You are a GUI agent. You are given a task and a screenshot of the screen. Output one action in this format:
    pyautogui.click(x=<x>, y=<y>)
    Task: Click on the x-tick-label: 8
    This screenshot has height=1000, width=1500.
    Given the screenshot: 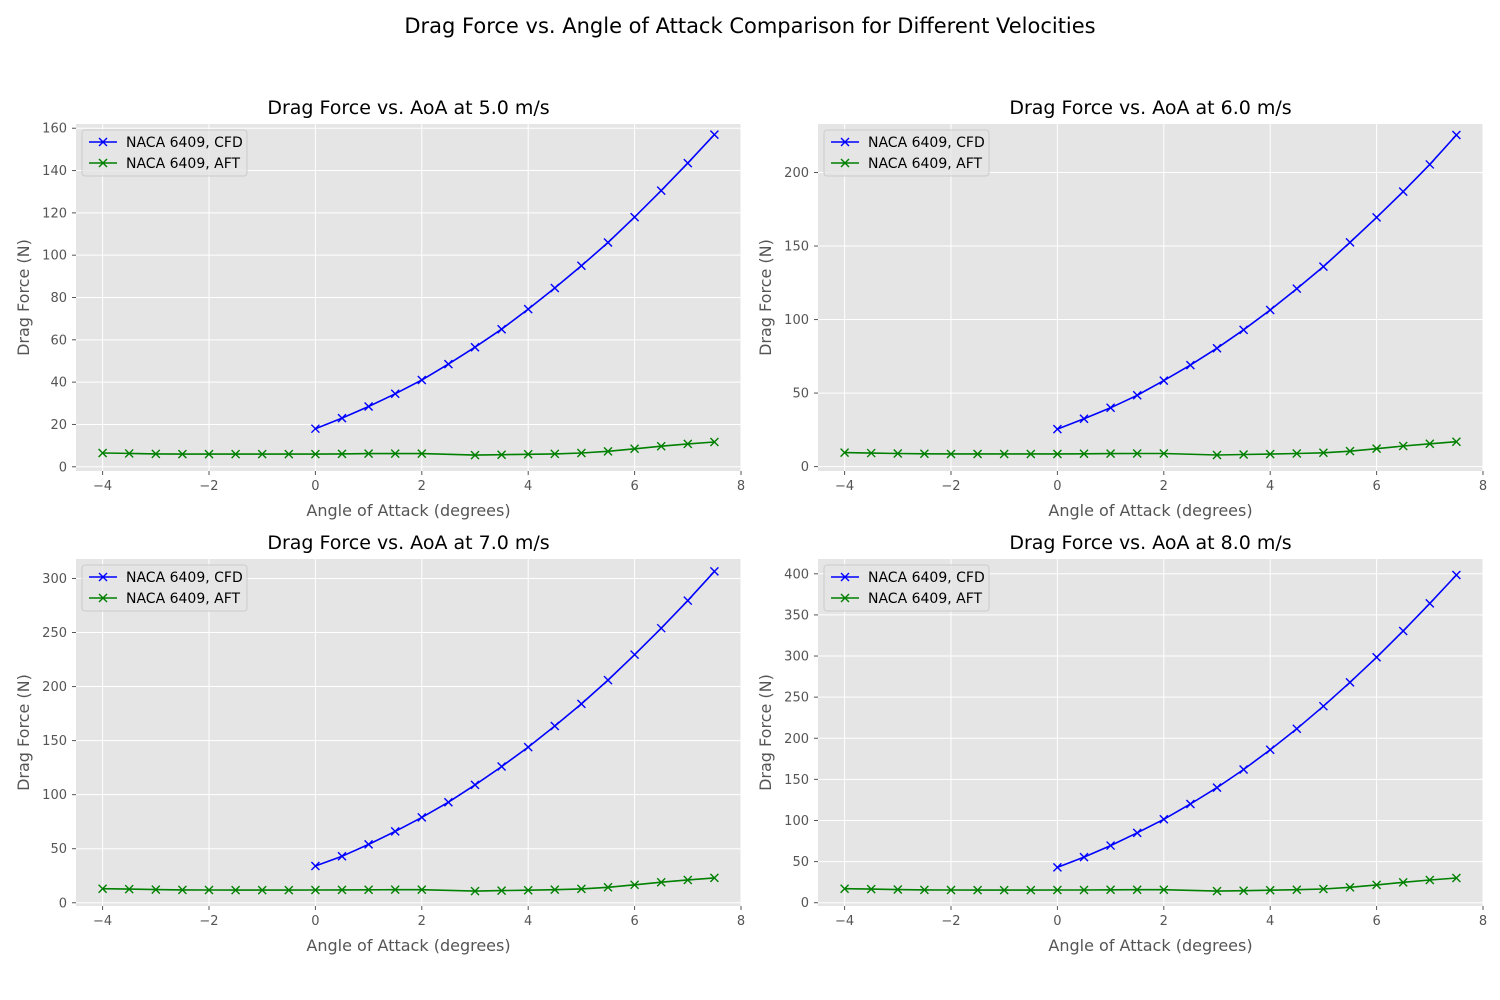 What is the action you would take?
    pyautogui.click(x=741, y=486)
    